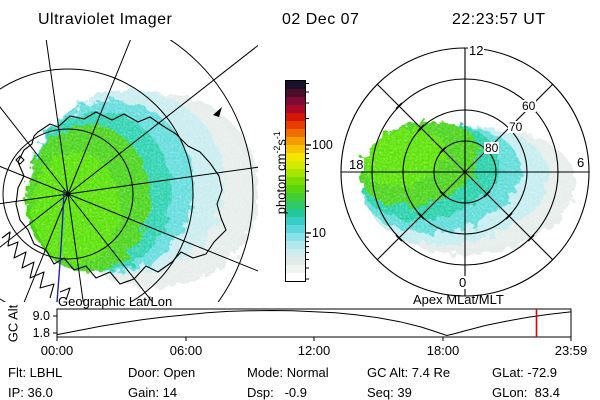  What do you see at coordinates (217, 112) in the screenshot?
I see `circle-arrow-marker` at bounding box center [217, 112].